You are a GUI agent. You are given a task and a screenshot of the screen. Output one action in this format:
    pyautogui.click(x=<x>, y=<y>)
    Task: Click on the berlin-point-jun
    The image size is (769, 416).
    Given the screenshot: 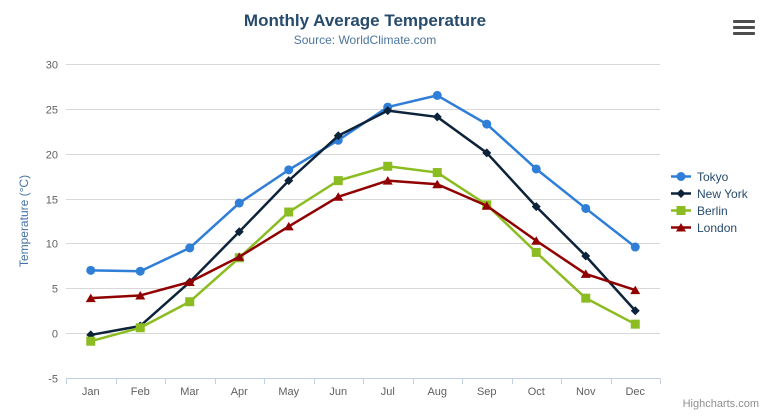 What is the action you would take?
    pyautogui.click(x=338, y=181)
    